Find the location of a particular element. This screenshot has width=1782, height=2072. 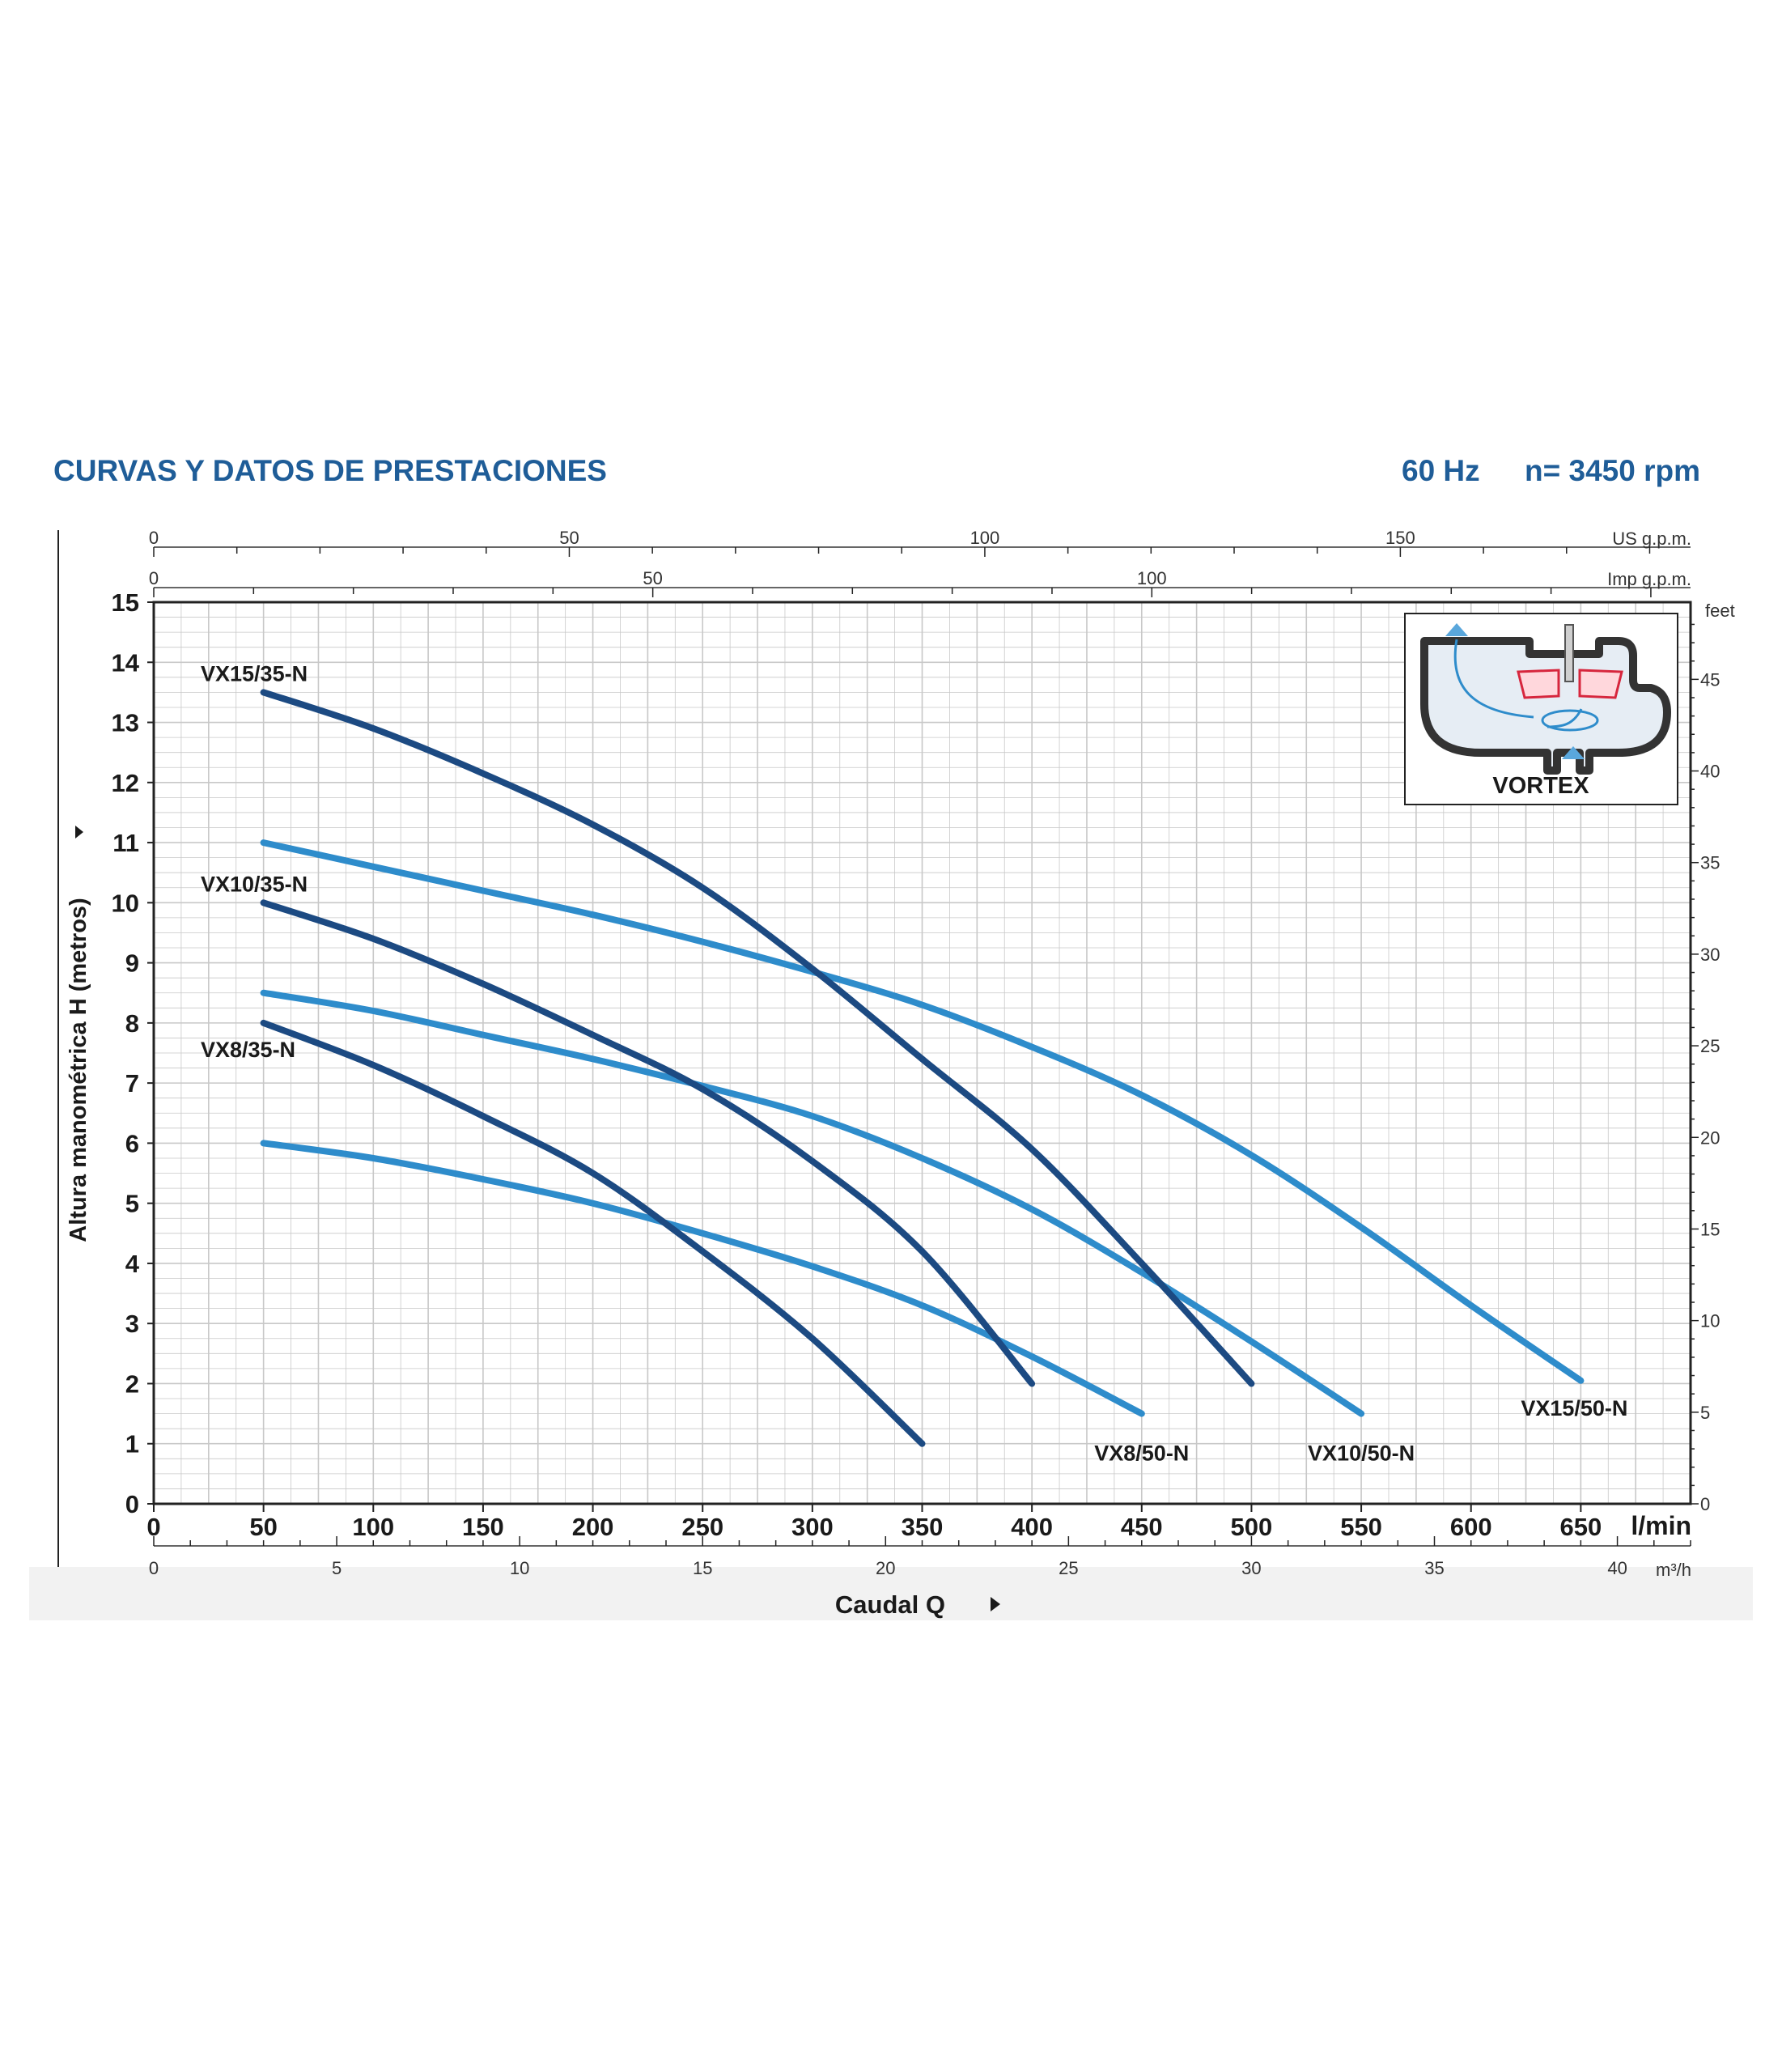

feet-tick-label: 0 is located at coordinates (1705, 1504).